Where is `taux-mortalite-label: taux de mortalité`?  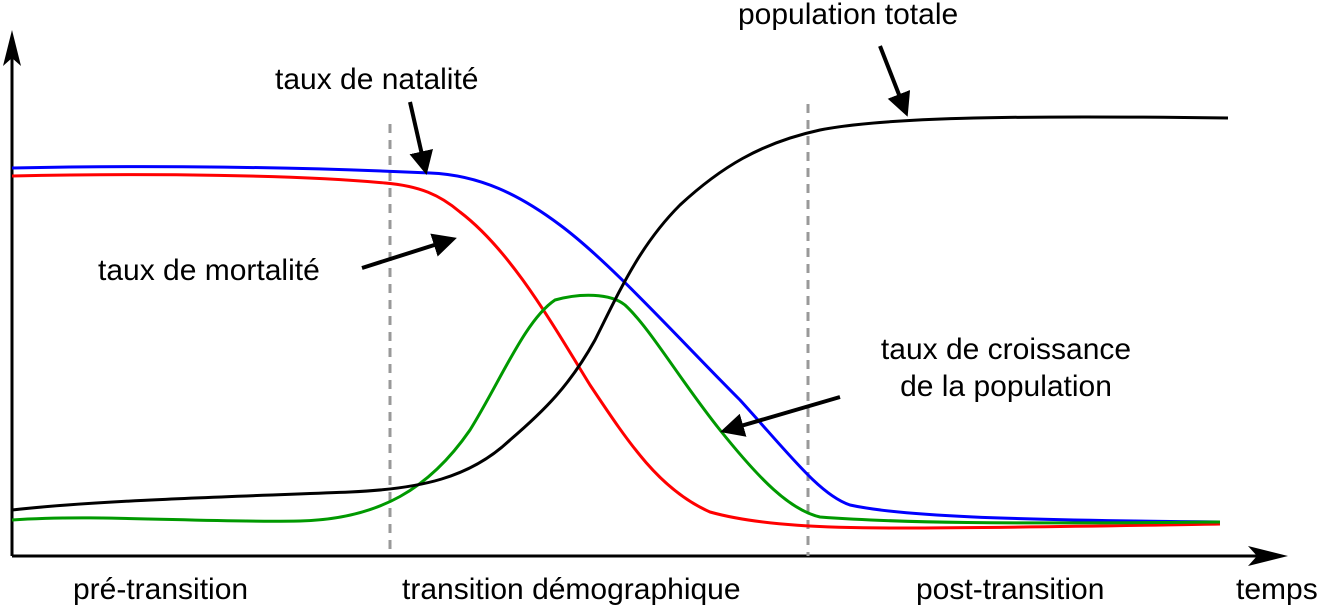 taux-mortalite-label: taux de mortalité is located at coordinates (209, 270).